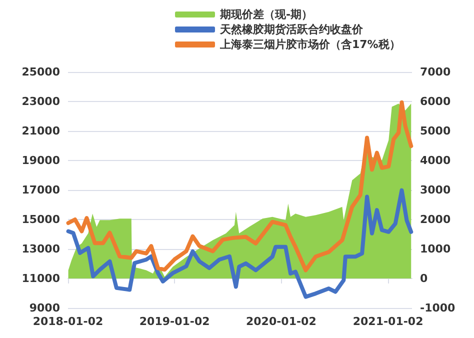 The image size is (474, 338). I want to click on y-tick-label: 13000, so click(41, 249).